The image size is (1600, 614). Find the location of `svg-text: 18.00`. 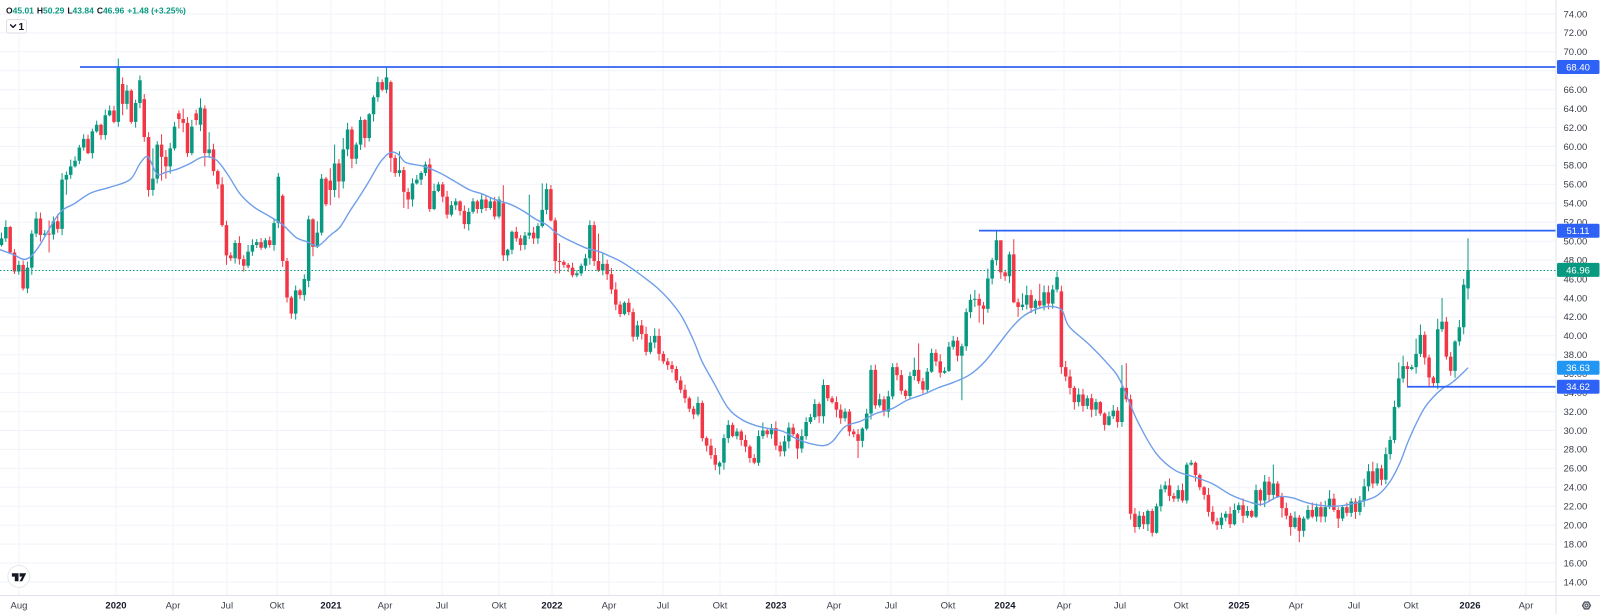

svg-text: 18.00 is located at coordinates (1576, 544).